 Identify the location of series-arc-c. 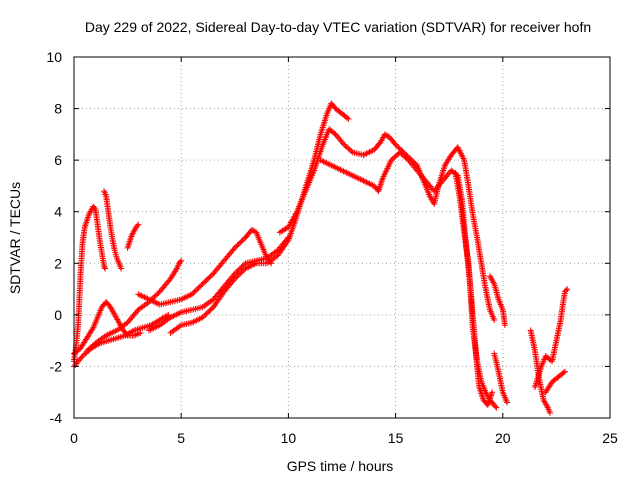
(121, 340).